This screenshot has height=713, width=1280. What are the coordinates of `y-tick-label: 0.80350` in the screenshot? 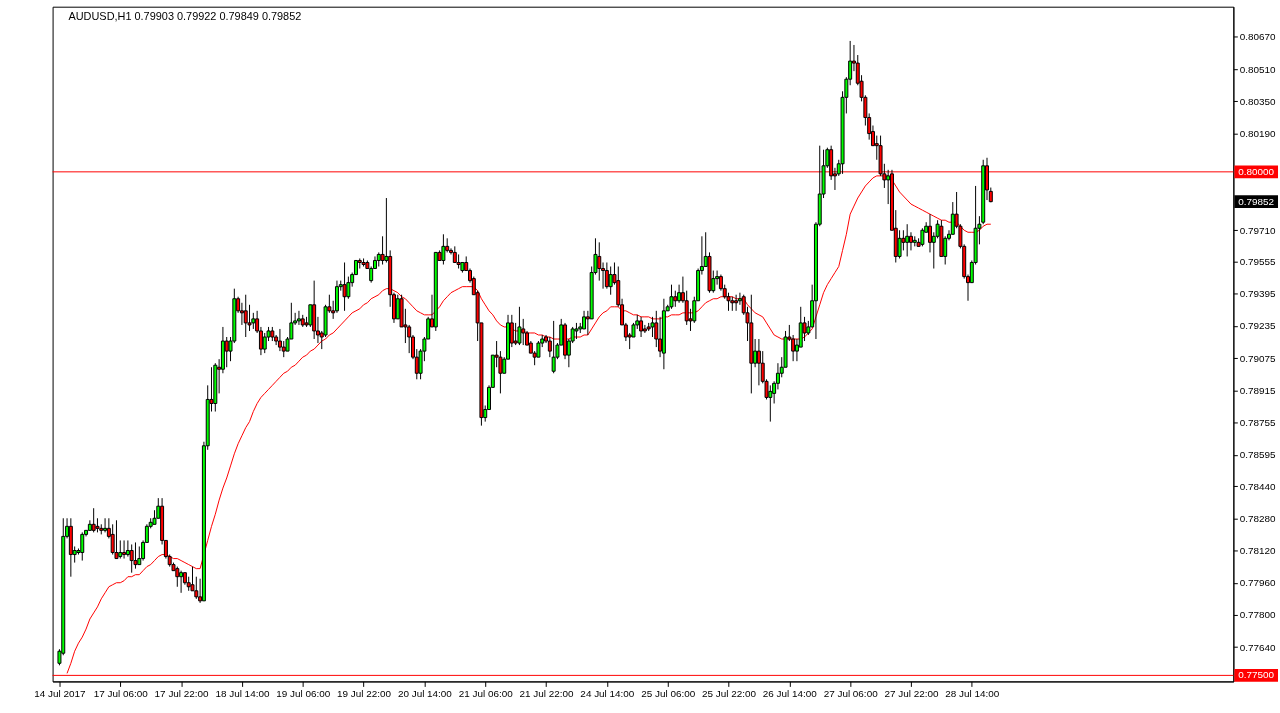 It's located at (1258, 101).